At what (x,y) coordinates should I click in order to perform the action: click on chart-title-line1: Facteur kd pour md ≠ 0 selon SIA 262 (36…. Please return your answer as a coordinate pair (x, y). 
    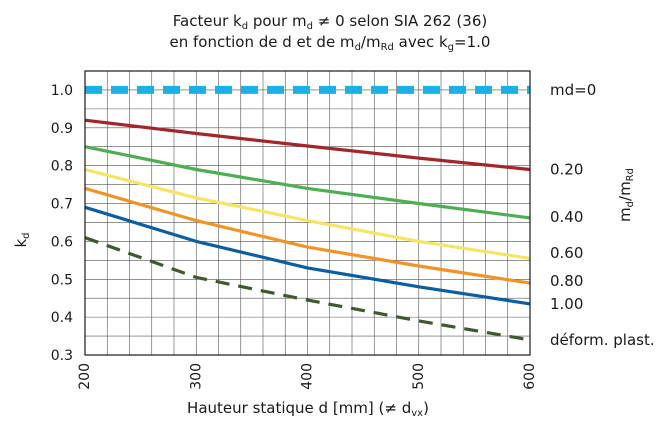
    Looking at the image, I should click on (330, 22).